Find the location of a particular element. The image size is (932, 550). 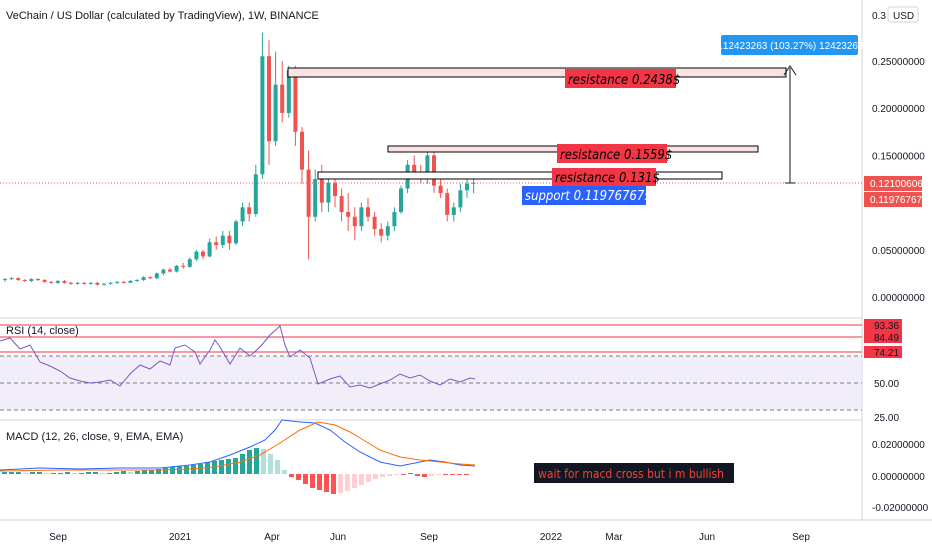

resistance-label-2: resistance 0.1559$ is located at coordinates (616, 155).